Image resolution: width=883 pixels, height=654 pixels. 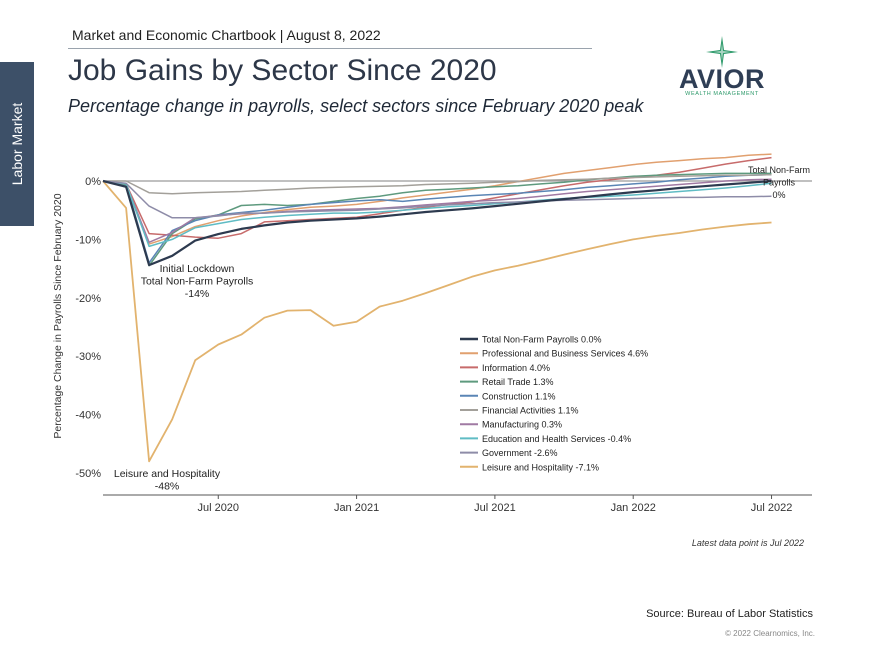 What do you see at coordinates (518, 382) in the screenshot?
I see `legend-entry: Retail Trade 1.3%` at bounding box center [518, 382].